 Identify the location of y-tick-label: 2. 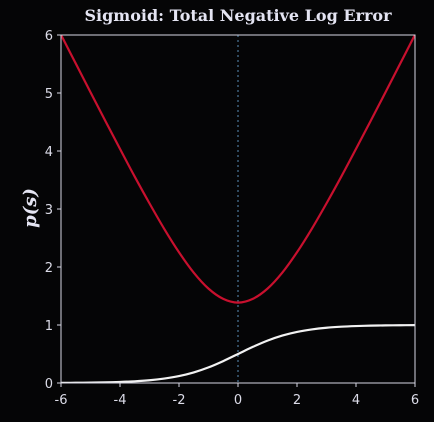
(49, 268).